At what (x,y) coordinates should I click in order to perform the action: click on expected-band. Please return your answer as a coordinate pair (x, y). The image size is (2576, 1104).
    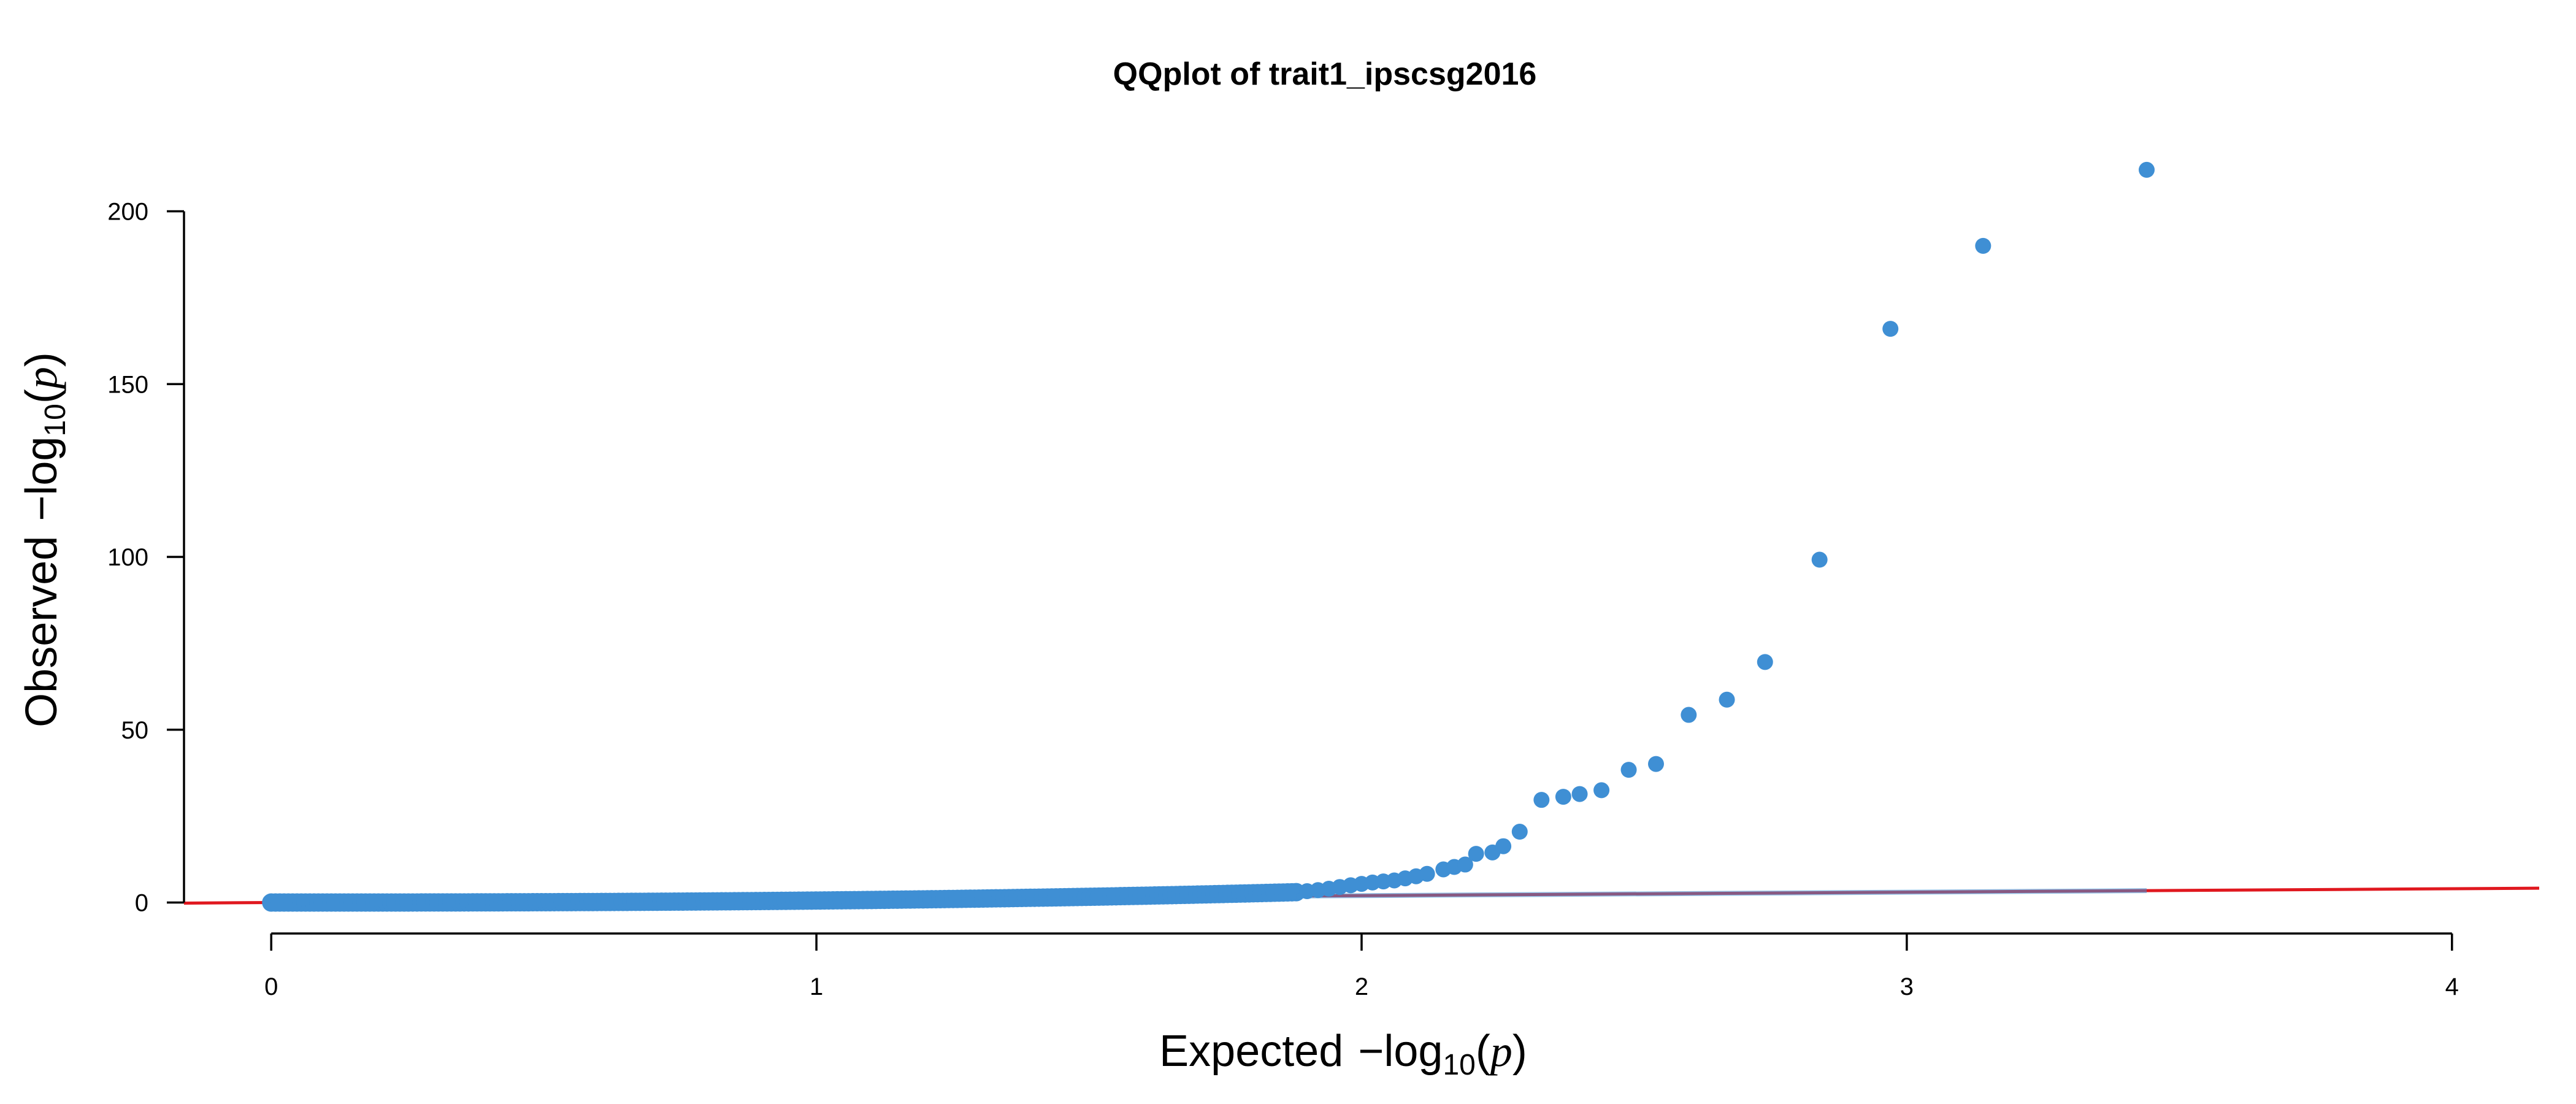
    Looking at the image, I should click on (1721, 893).